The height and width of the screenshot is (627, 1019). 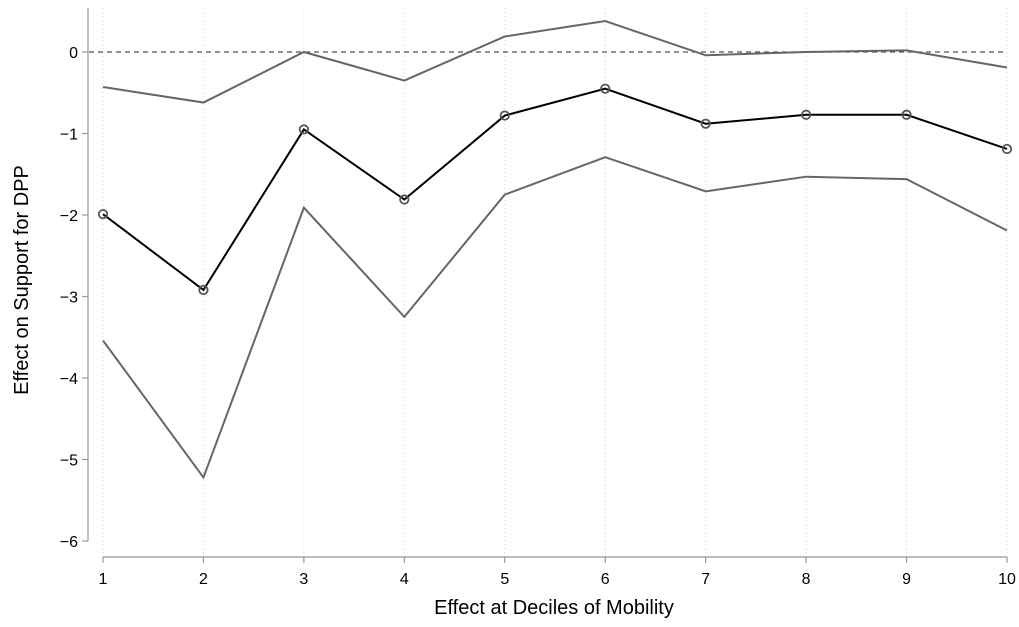 I want to click on upper-line, so click(x=555, y=62).